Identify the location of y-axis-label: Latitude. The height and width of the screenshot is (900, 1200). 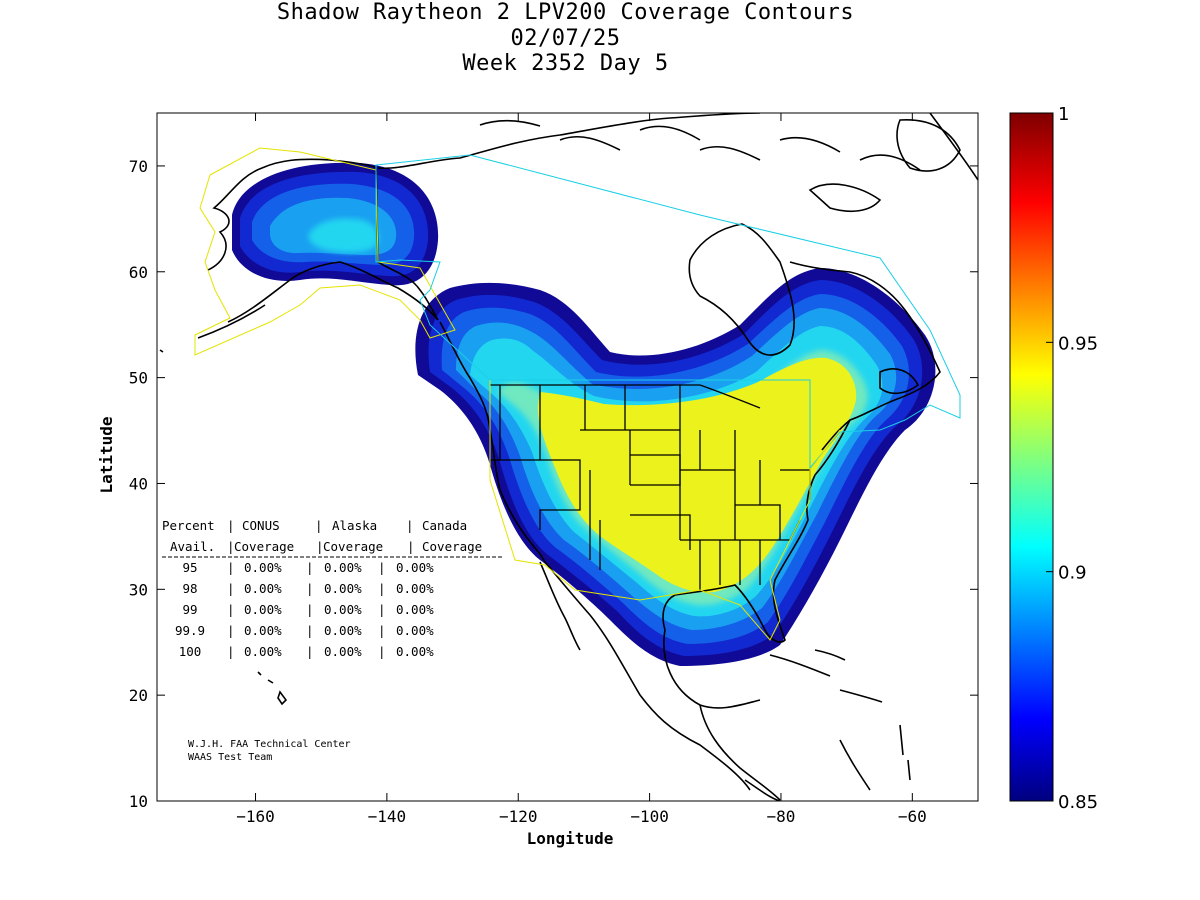
(106, 454).